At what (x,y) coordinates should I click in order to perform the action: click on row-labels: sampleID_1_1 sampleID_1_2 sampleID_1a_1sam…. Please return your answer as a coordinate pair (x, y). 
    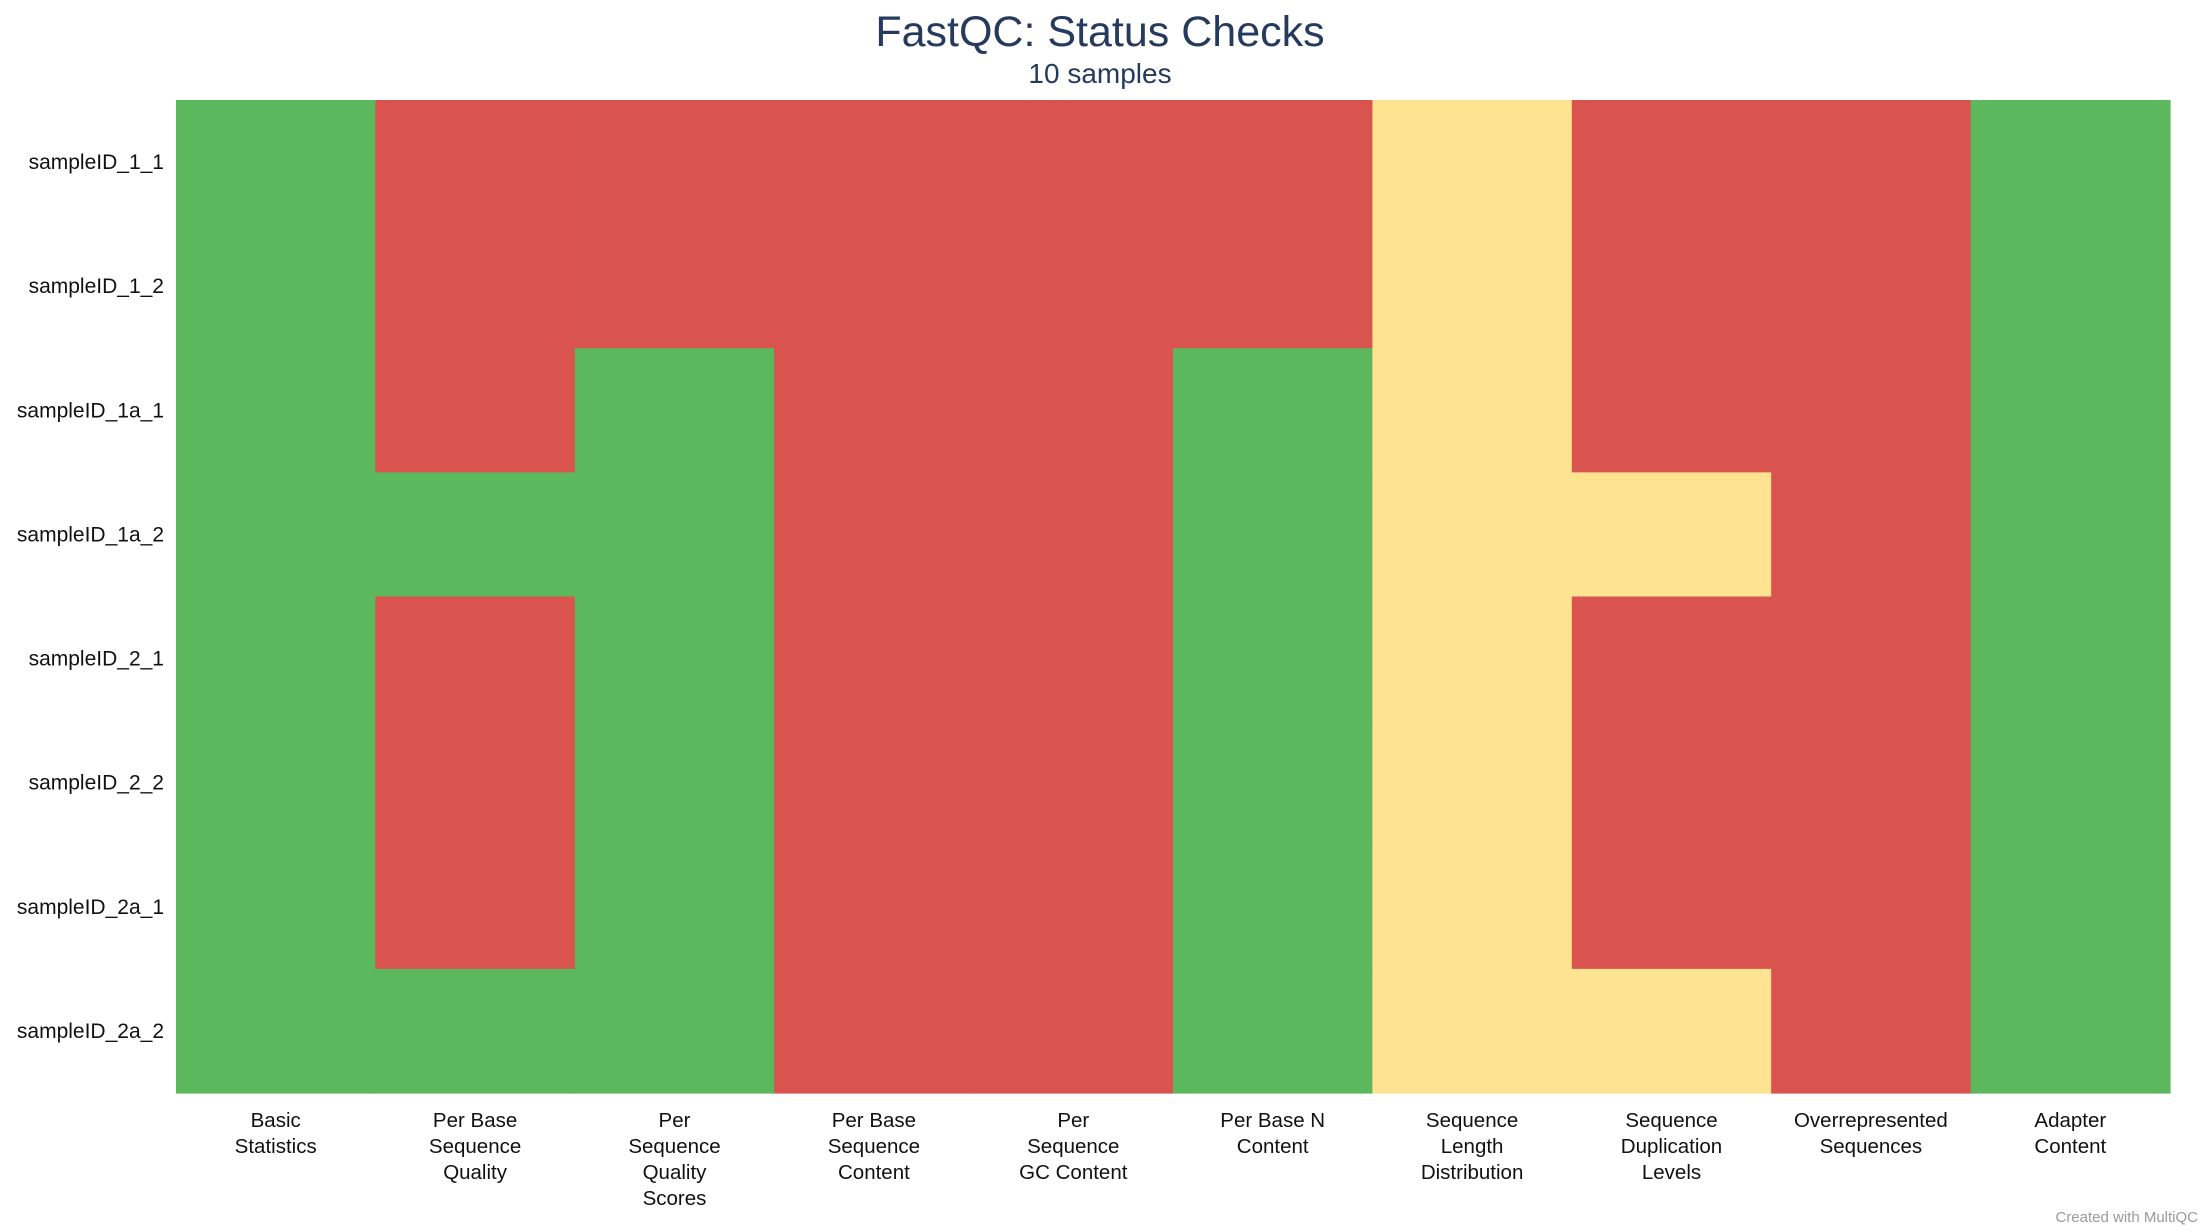
    Looking at the image, I should click on (90, 597).